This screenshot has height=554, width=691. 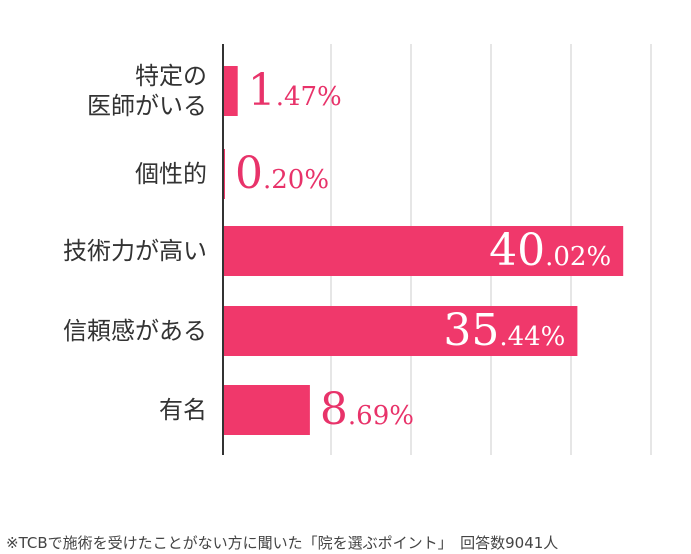 I want to click on footnote: ※TCBで施術を受けたことがない方に聞いた「院を選ぶポイント」 回答数9041人, so click(x=282, y=543).